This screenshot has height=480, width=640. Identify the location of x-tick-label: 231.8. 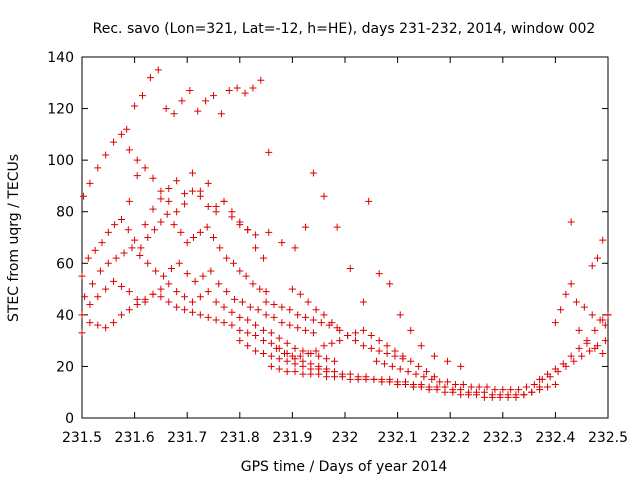
(240, 438).